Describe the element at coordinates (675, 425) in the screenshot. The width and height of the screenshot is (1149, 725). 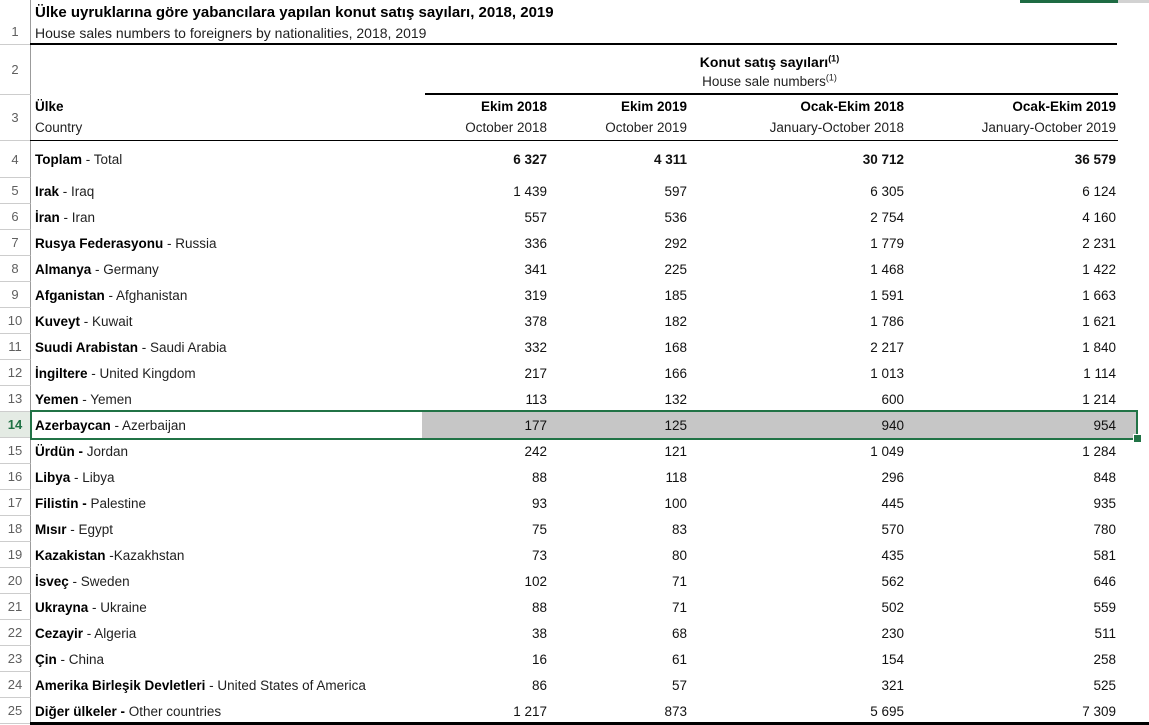
I see `value-cell-oct-2019: 125` at that location.